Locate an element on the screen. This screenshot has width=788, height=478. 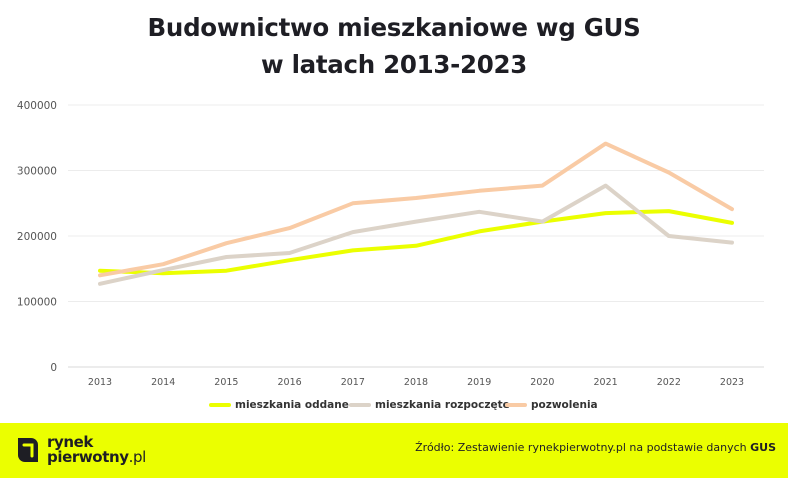
x-tick-label: 2021 is located at coordinates (606, 382).